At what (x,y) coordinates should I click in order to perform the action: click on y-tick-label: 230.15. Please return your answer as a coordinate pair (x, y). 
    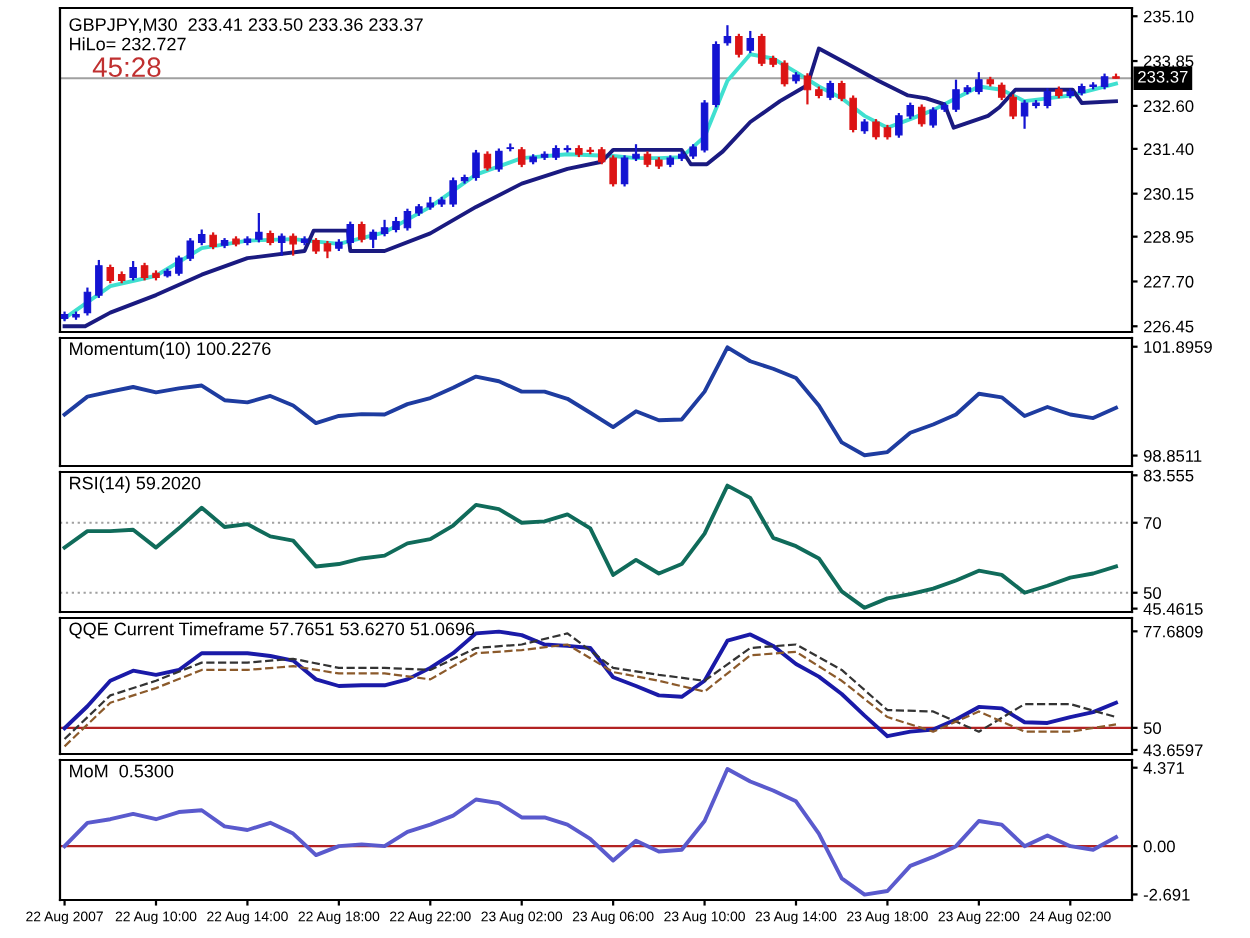
    Looking at the image, I should click on (1168, 194).